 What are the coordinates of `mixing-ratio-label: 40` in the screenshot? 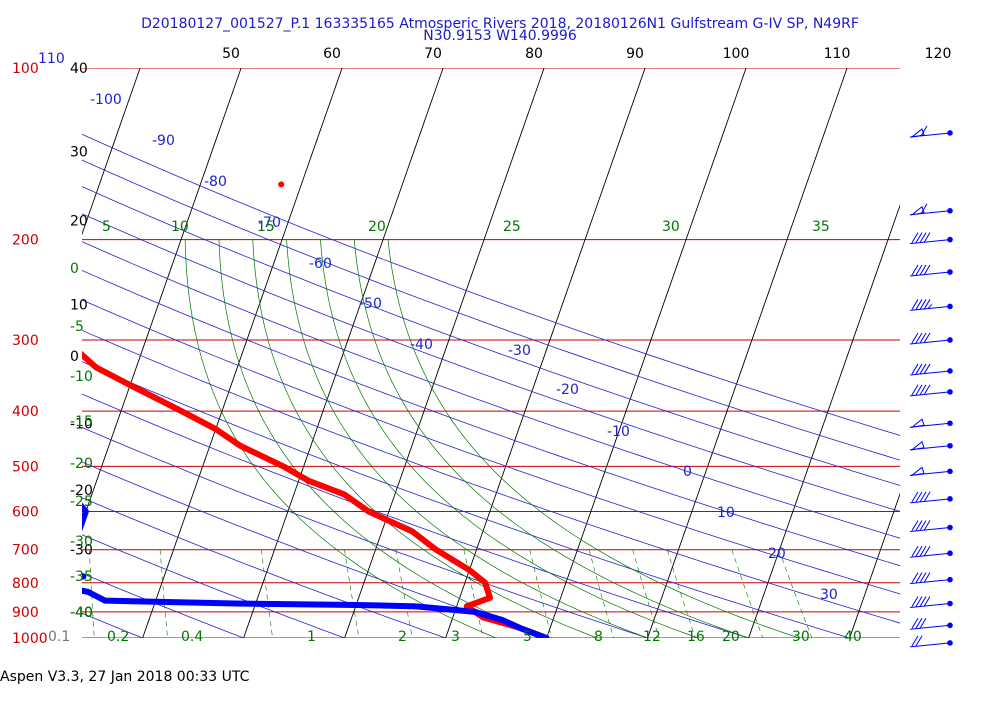 It's located at (853, 637).